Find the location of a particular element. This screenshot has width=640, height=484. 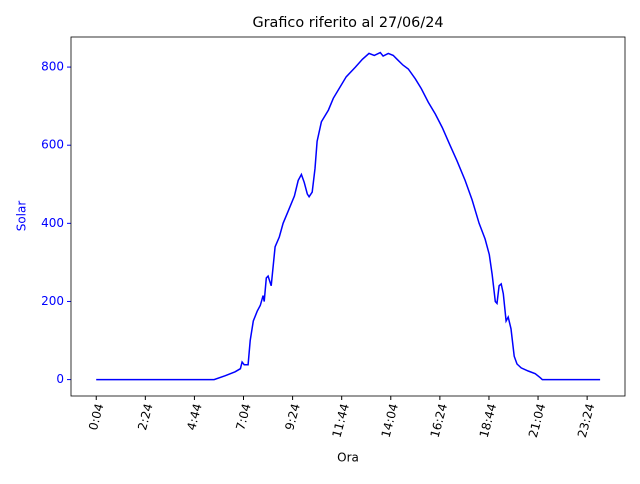

y-tick-label: 0 is located at coordinates (60, 379).